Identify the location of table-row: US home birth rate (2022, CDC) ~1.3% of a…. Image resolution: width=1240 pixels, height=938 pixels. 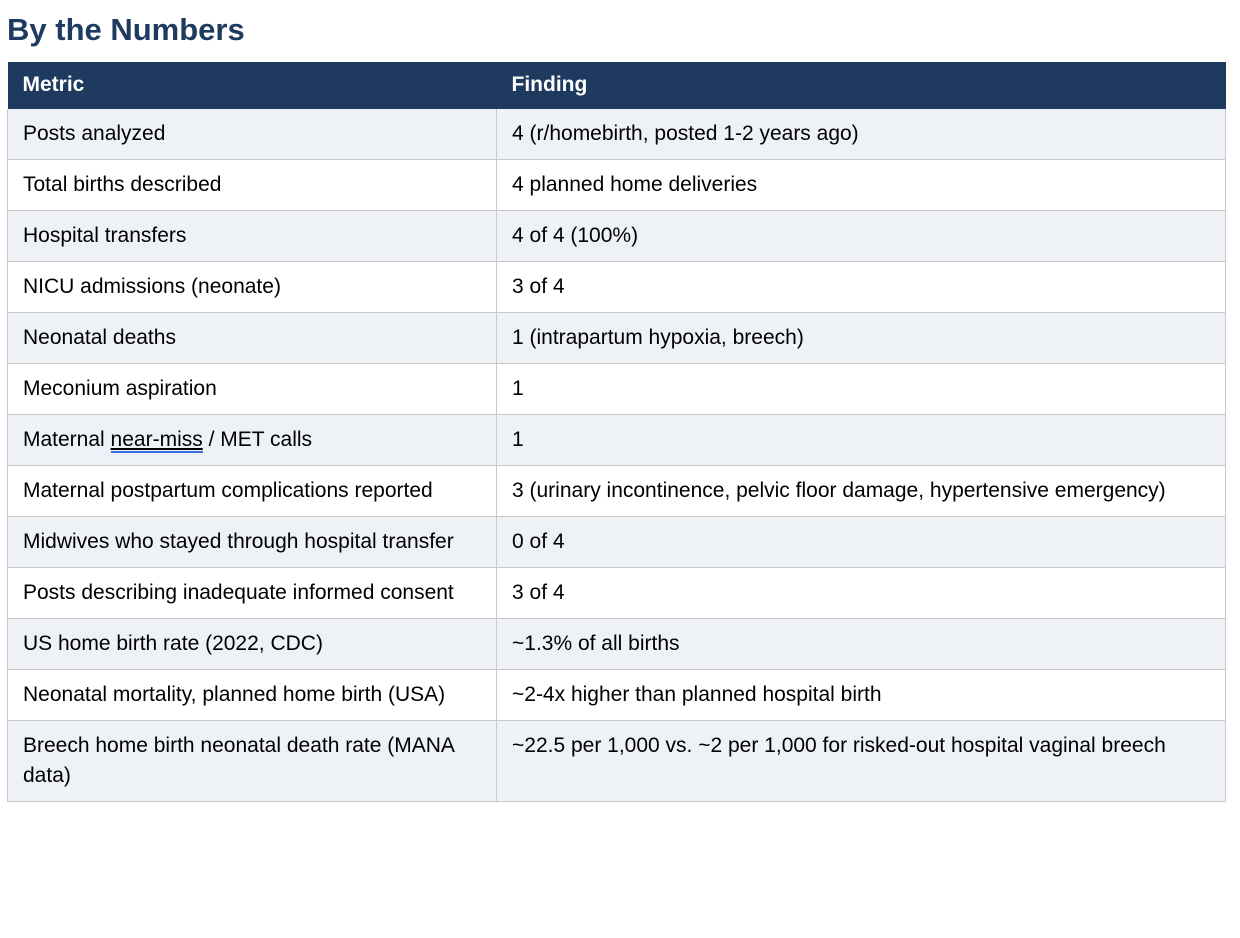
(616, 644).